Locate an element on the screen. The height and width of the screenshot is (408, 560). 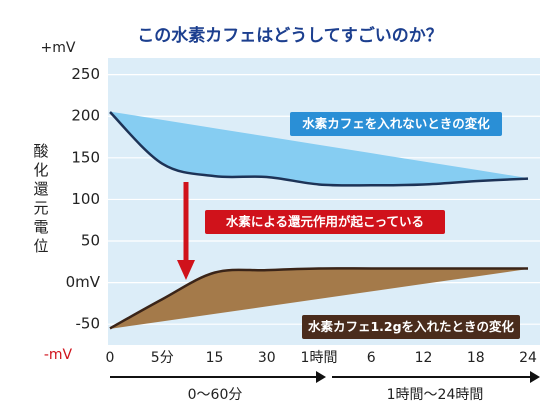
x-range-label: 1時間〜24時間 is located at coordinates (435, 395).